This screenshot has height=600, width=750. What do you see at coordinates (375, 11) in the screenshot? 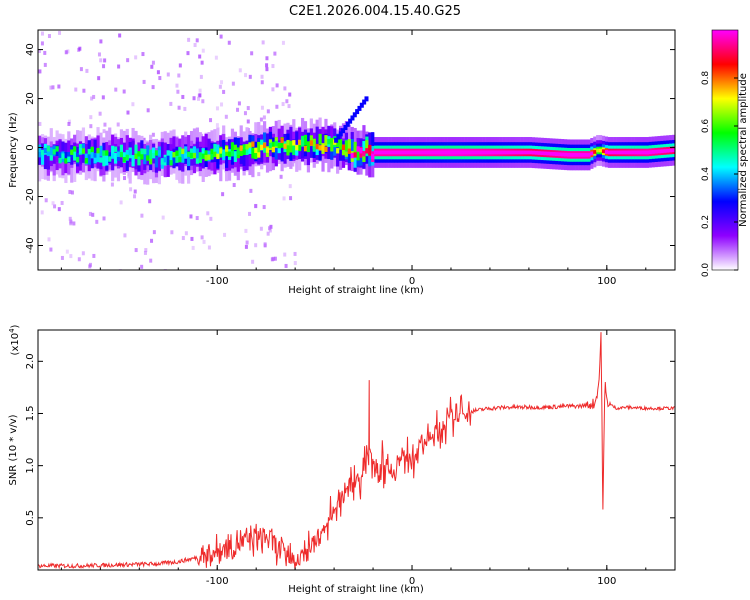
I see `figure-title: C2E1.2026.004.15.40.G25` at bounding box center [375, 11].